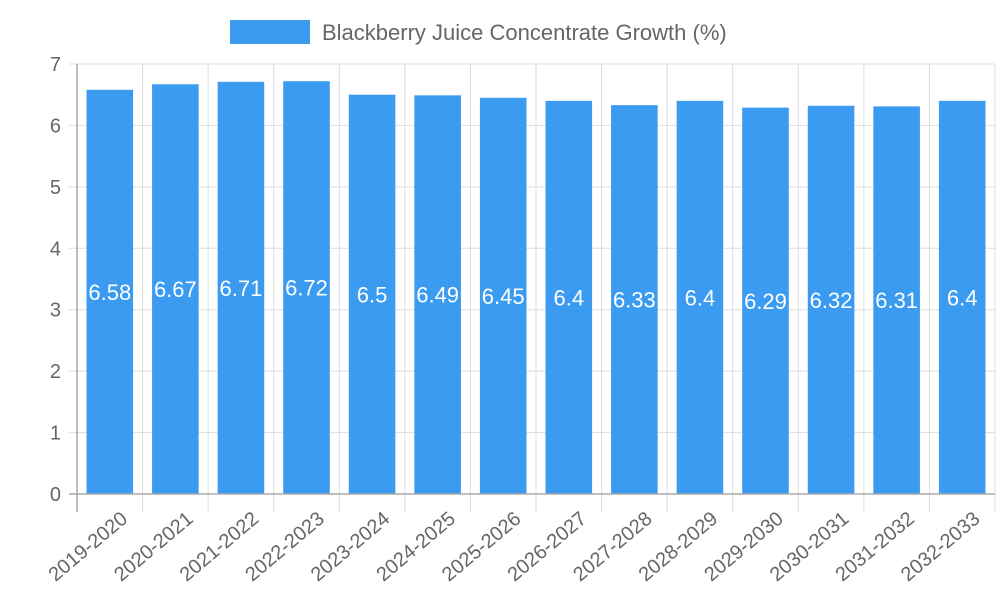  I want to click on data-label: 6.58, so click(109, 292).